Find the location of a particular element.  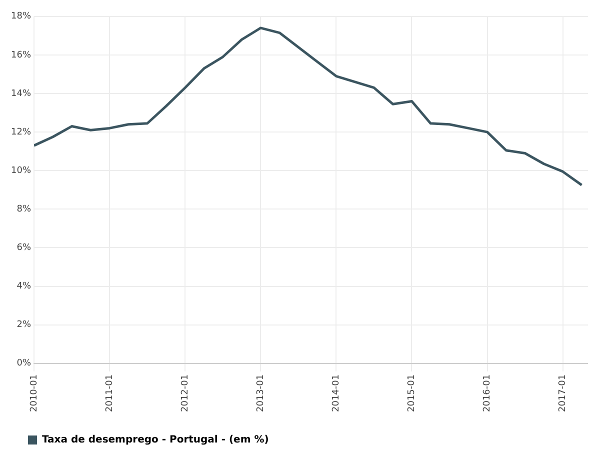

x-tick-label: 2013-01 is located at coordinates (261, 393).